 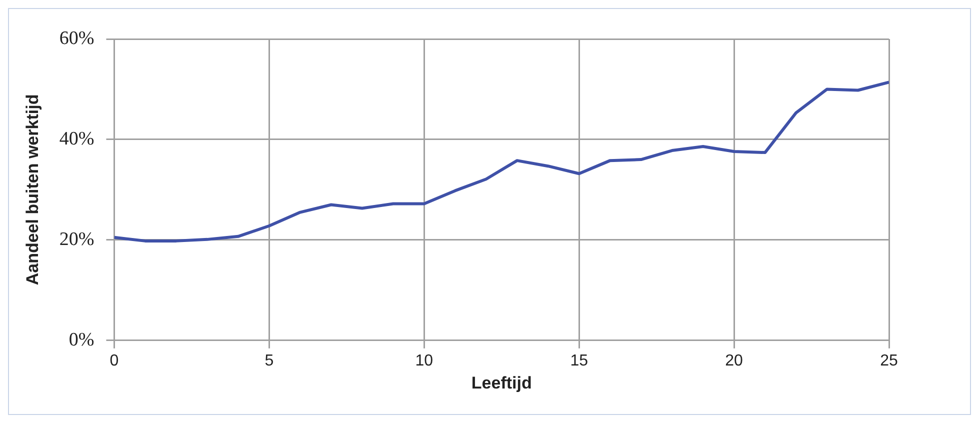 I want to click on y-tick-label: 0%, so click(x=81, y=339).